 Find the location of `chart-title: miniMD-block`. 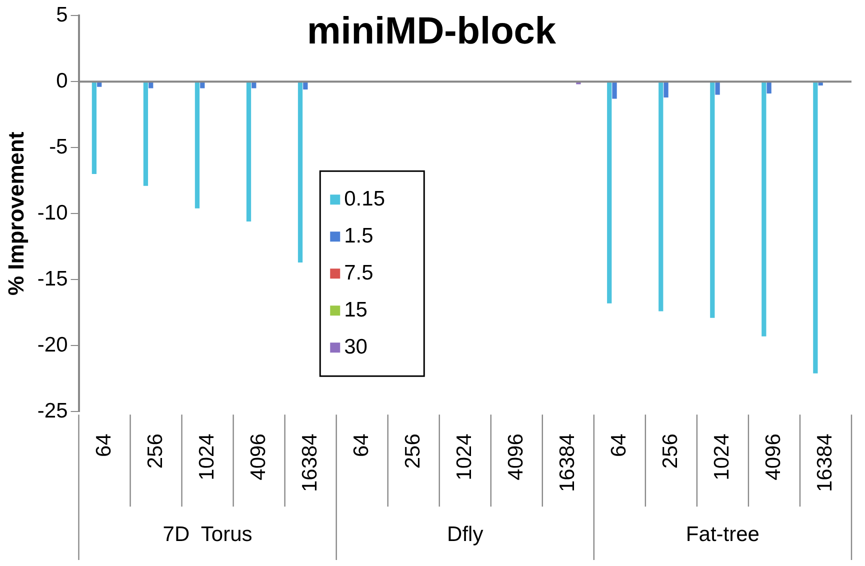

chart-title: miniMD-block is located at coordinates (431, 31).